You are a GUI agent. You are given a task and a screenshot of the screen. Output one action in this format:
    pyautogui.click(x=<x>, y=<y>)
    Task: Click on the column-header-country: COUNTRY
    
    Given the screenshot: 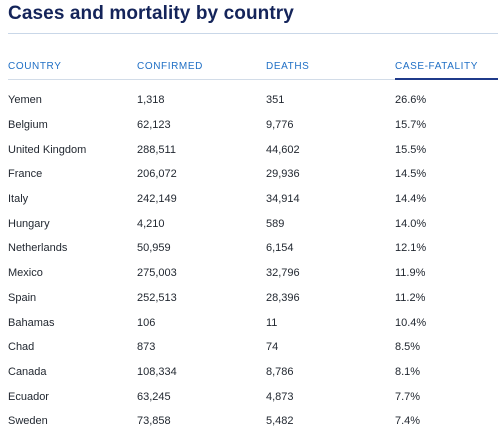 What is the action you would take?
    pyautogui.click(x=72, y=67)
    